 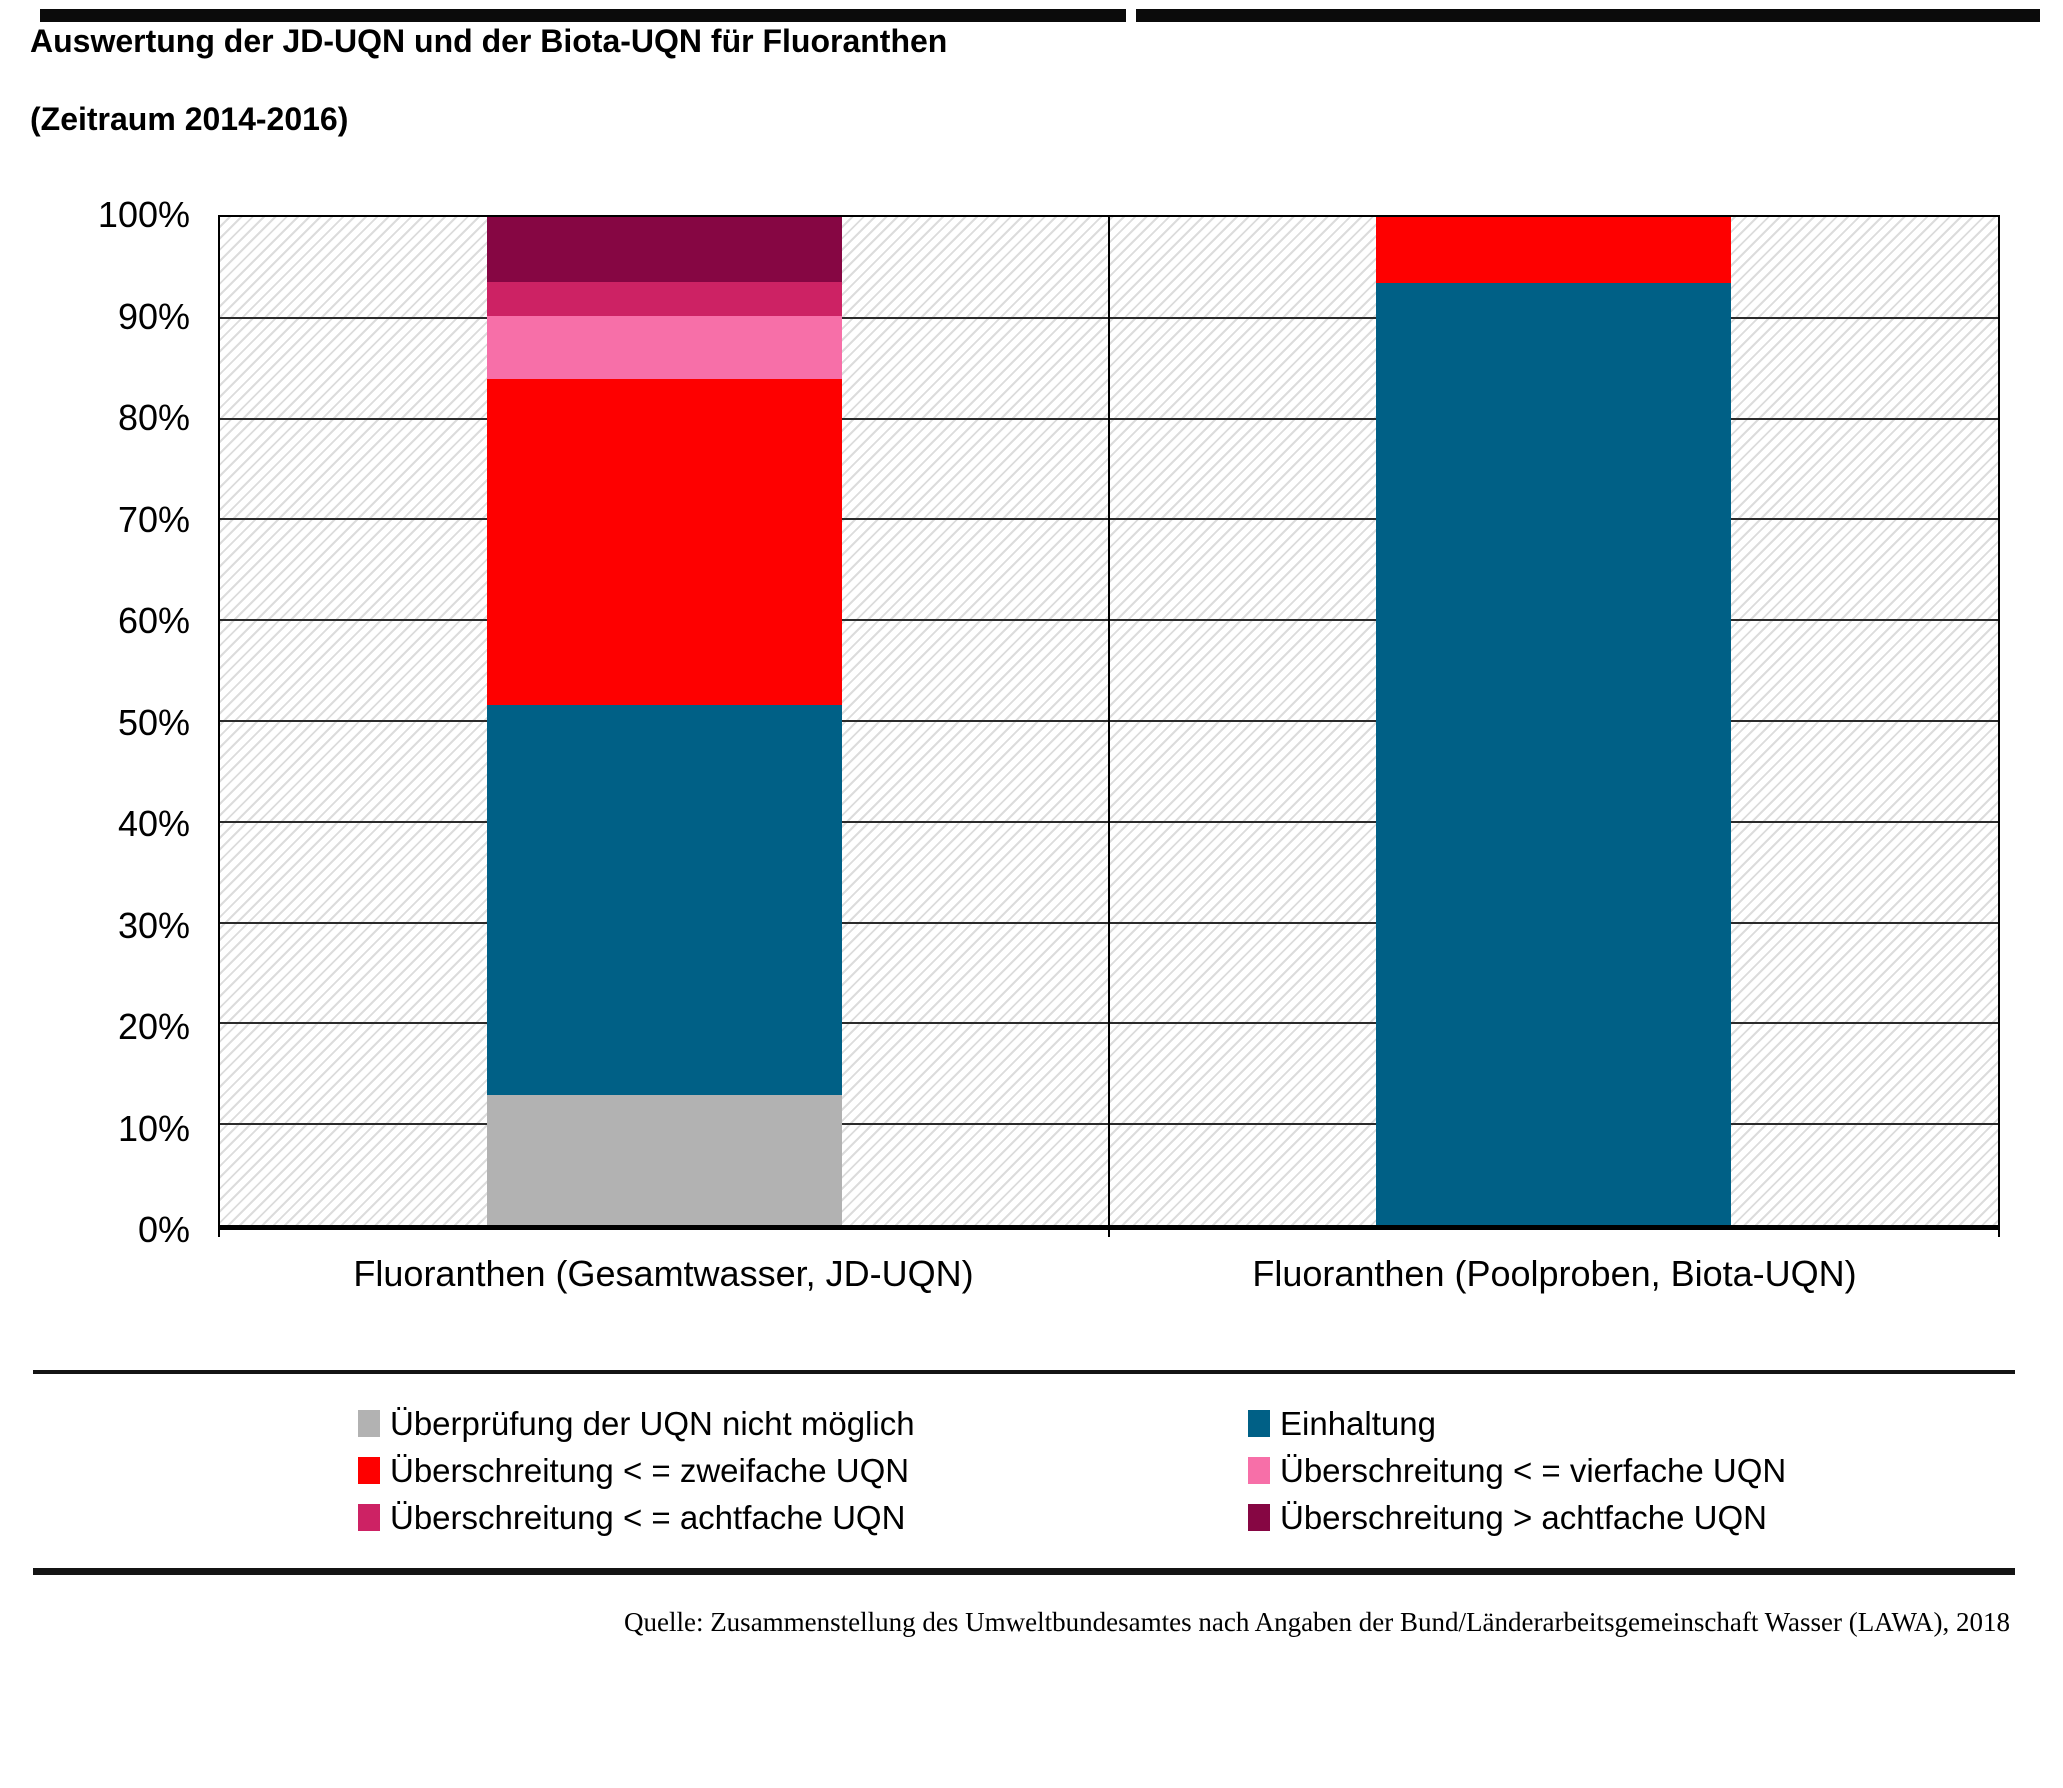 What do you see at coordinates (153, 620) in the screenshot?
I see `y-tick-label: 60%` at bounding box center [153, 620].